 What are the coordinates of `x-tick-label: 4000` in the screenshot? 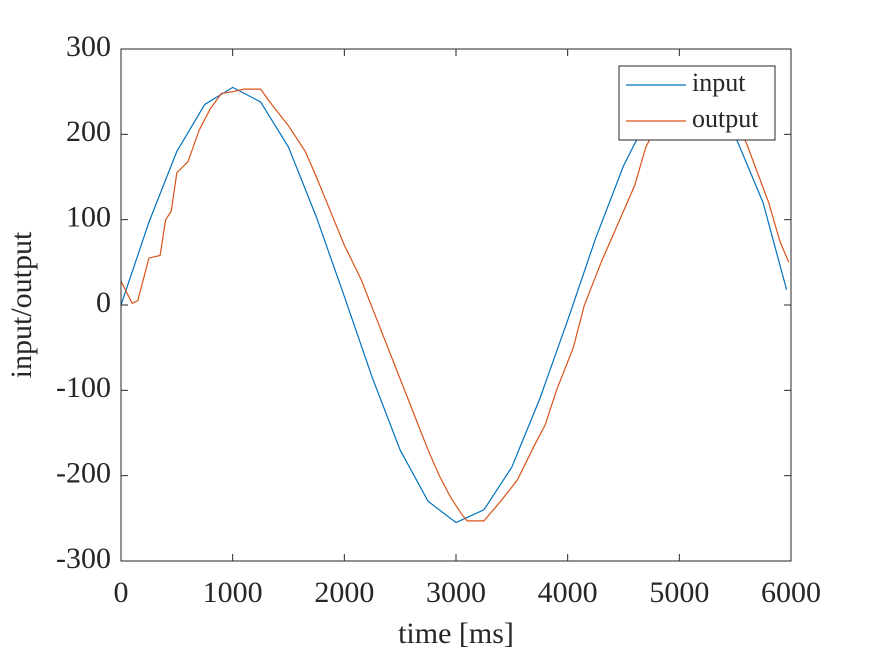 It's located at (568, 592).